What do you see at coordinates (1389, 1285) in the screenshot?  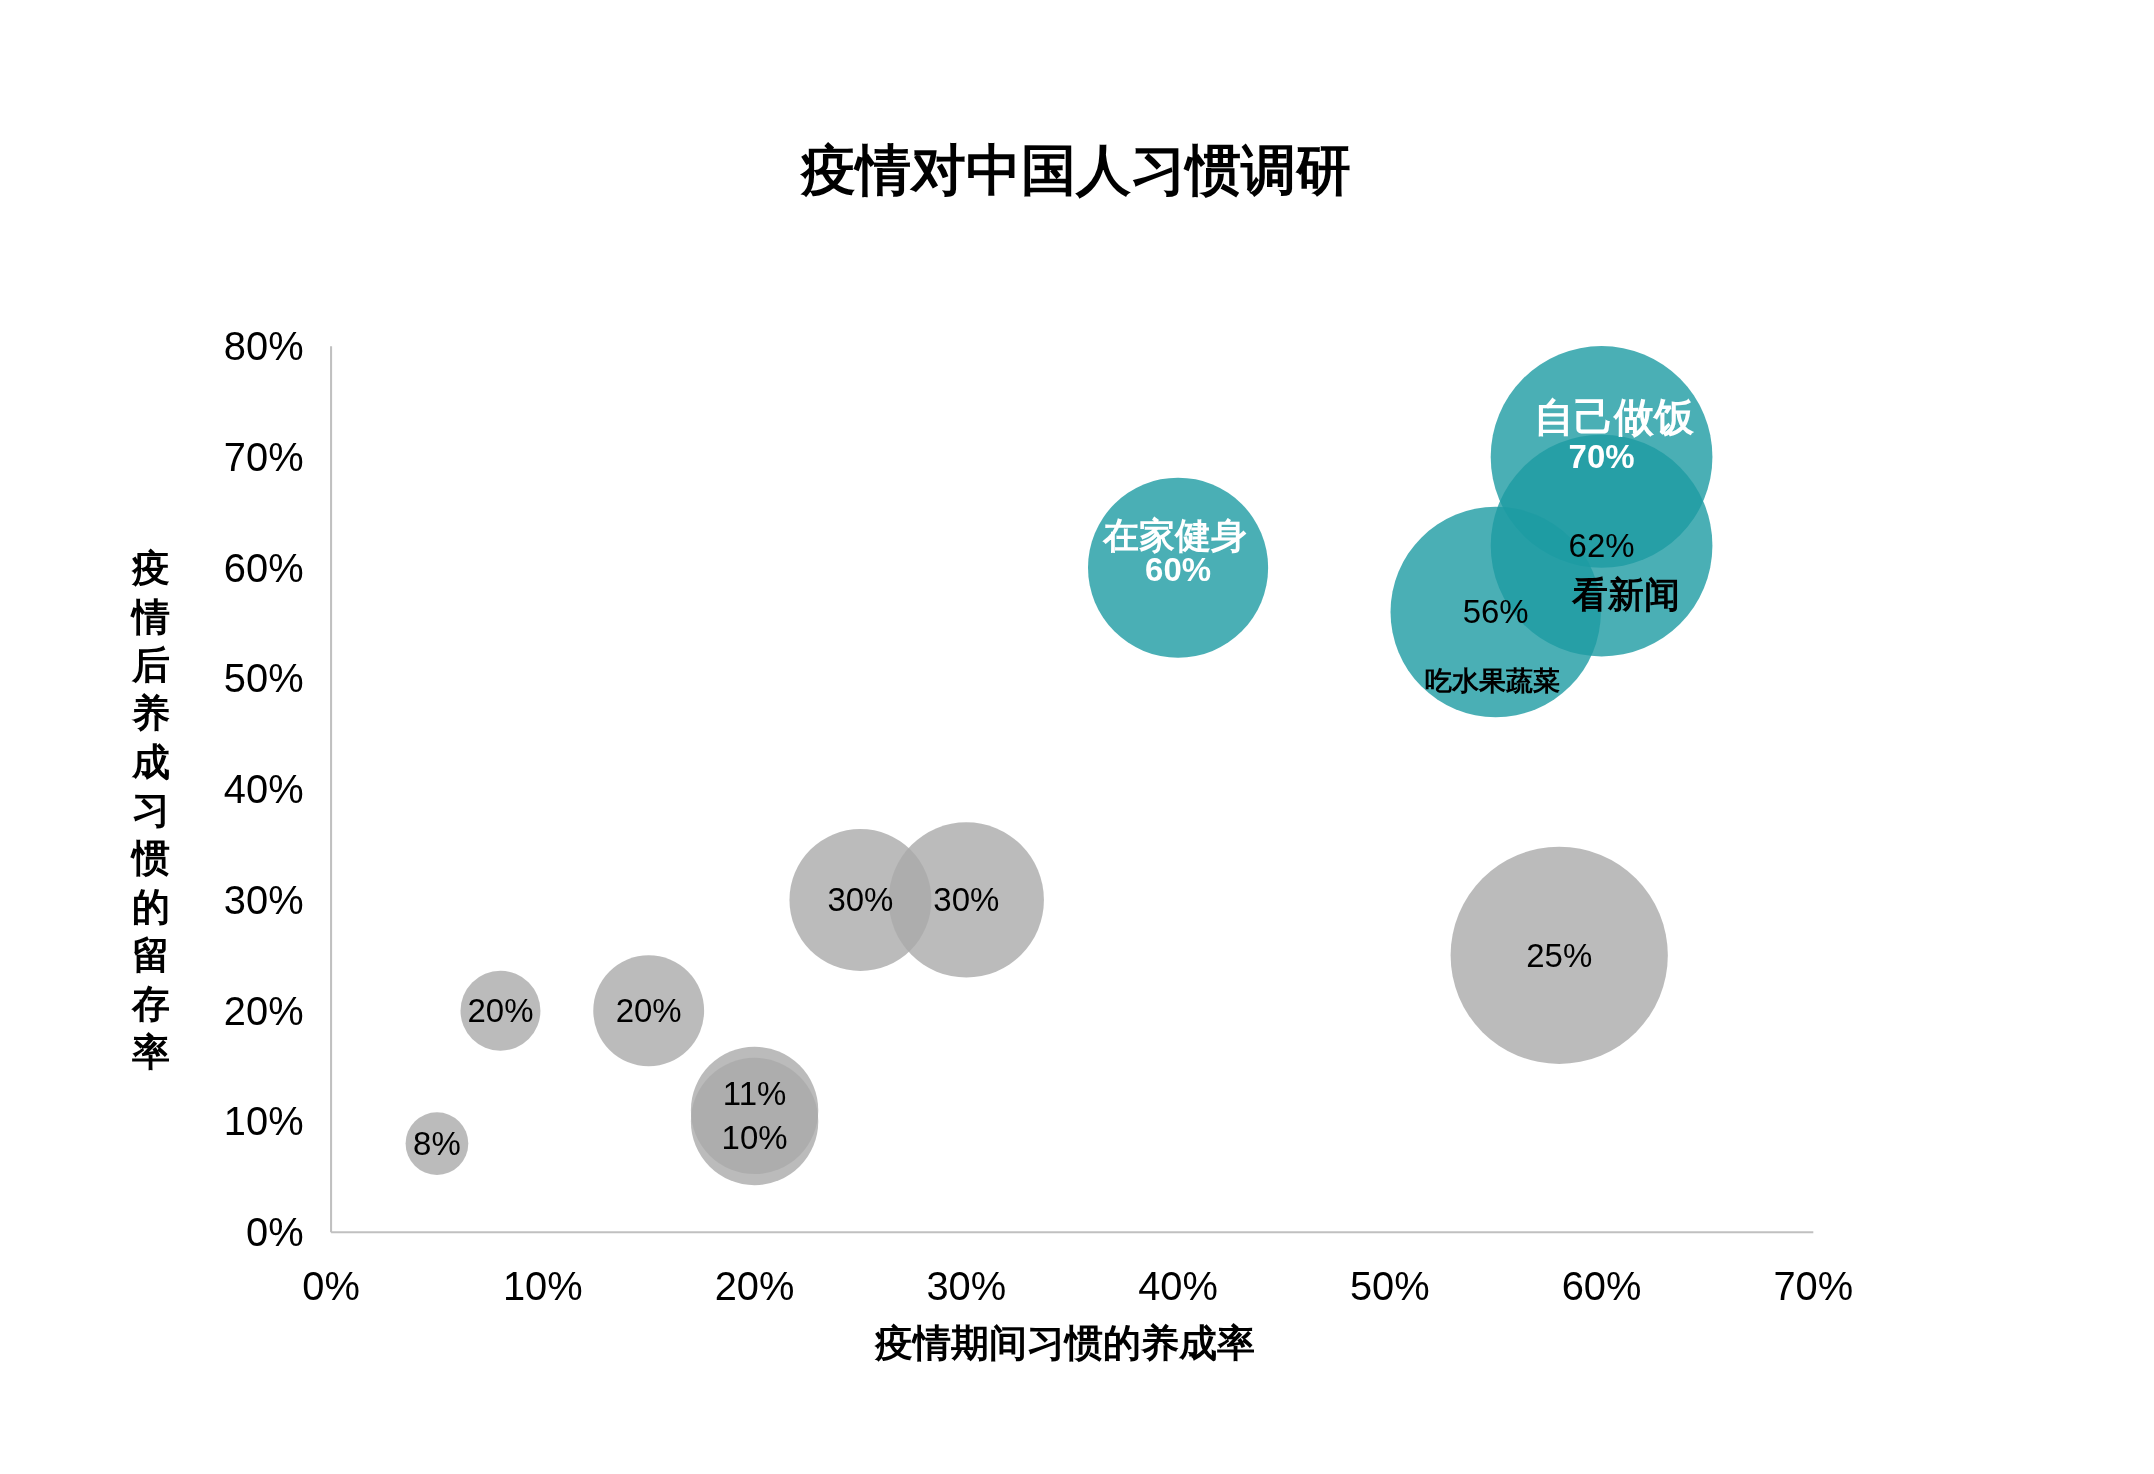 I see `xtick: 50%` at bounding box center [1389, 1285].